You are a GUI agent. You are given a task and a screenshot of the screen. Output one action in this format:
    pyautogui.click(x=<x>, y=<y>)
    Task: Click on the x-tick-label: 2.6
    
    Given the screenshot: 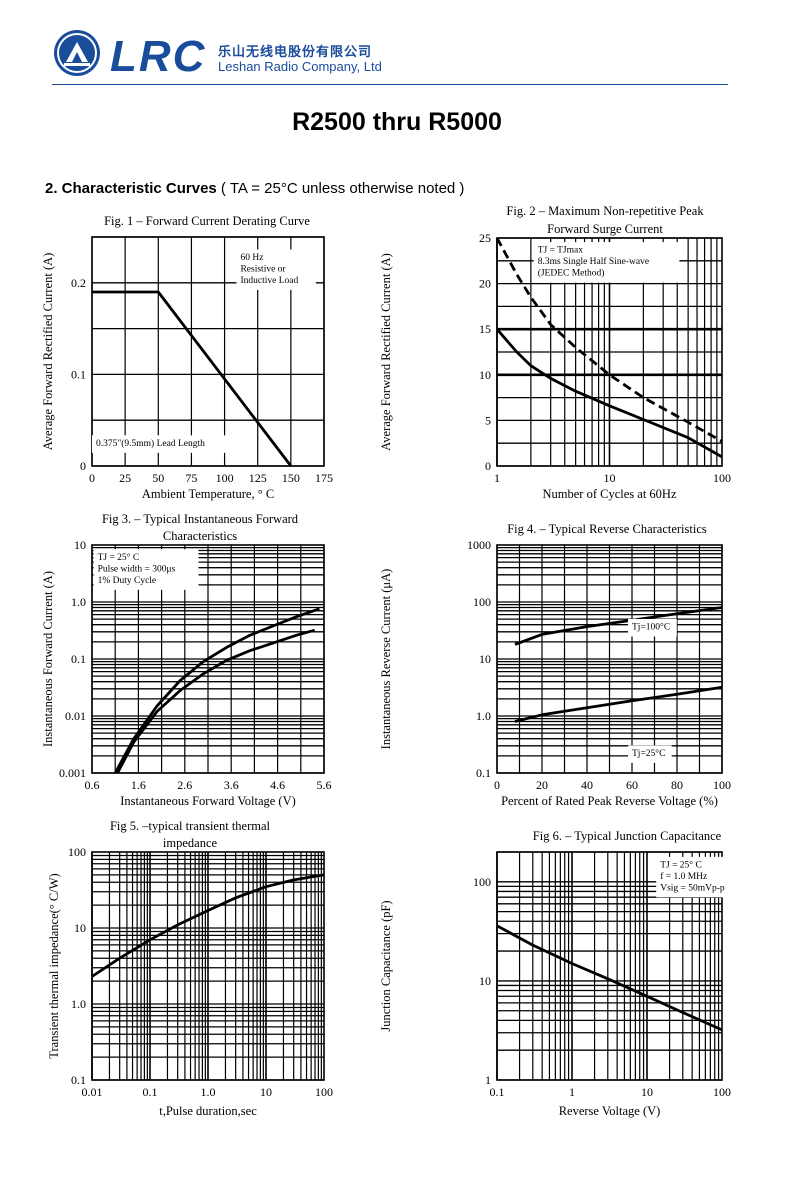 What is the action you would take?
    pyautogui.click(x=184, y=785)
    